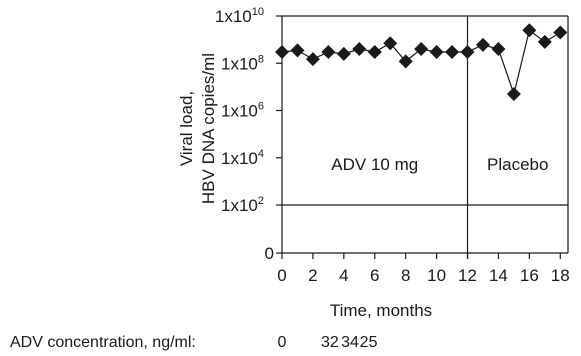 The width and height of the screenshot is (581, 356). I want to click on y-tick-label: 1x104, so click(242, 158).